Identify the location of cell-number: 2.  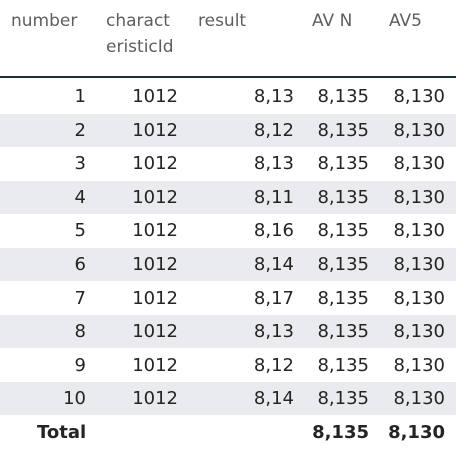
(80, 130).